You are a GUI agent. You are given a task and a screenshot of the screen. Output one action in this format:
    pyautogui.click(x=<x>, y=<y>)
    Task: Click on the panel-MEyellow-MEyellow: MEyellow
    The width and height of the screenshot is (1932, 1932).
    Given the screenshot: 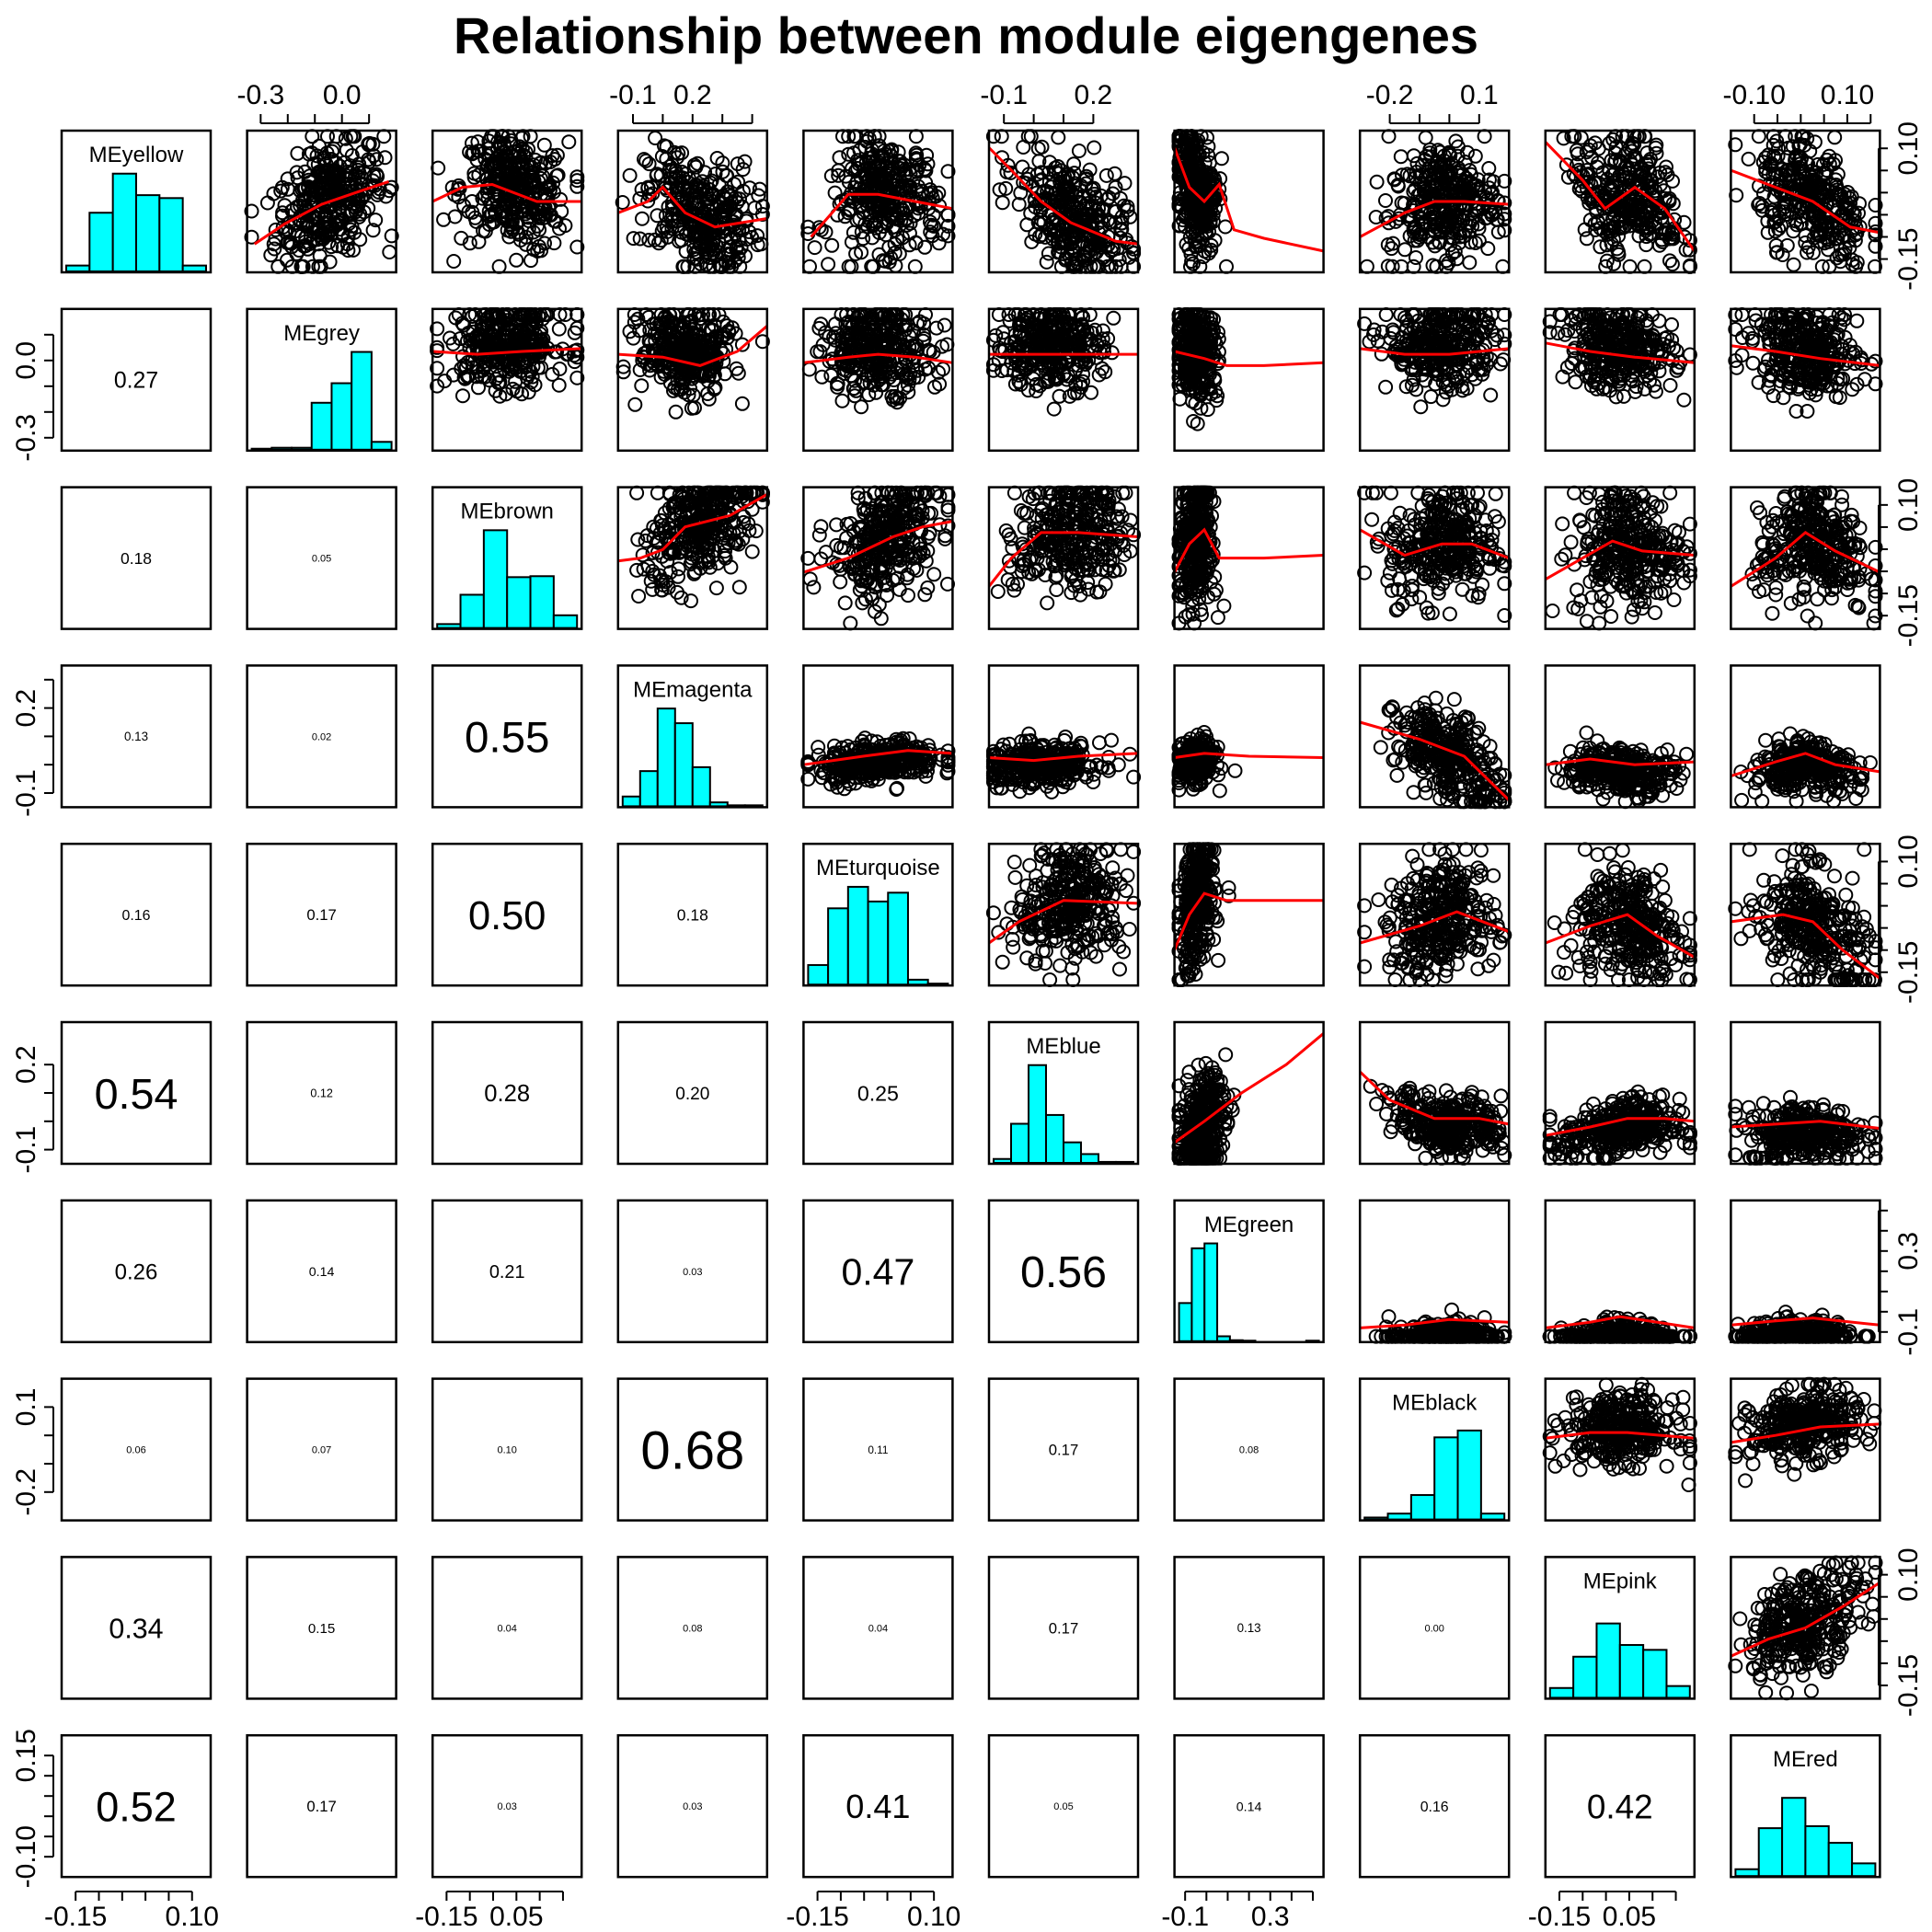 What is the action you would take?
    pyautogui.click(x=136, y=201)
    